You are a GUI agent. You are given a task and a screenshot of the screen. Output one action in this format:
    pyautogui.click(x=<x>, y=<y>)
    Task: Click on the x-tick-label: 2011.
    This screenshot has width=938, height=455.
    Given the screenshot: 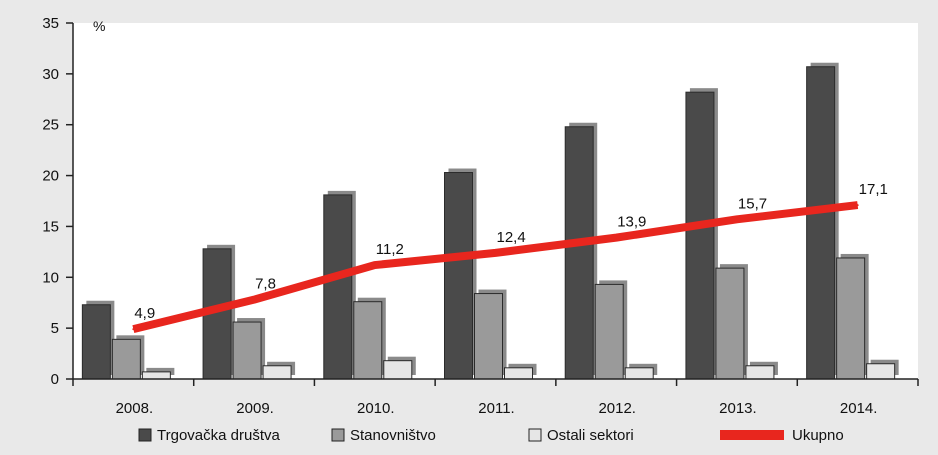 What is the action you would take?
    pyautogui.click(x=496, y=408)
    